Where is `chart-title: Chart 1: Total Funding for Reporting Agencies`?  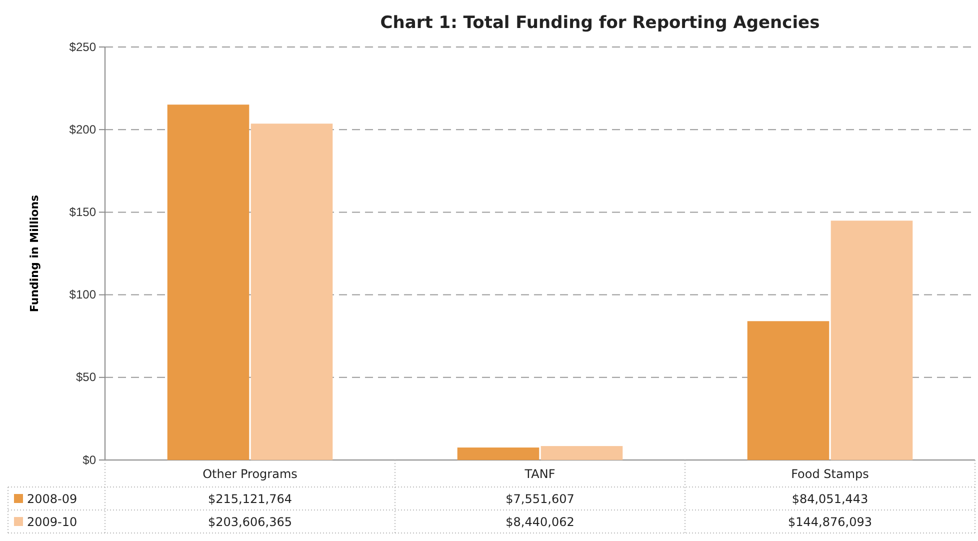
chart-title: Chart 1: Total Funding for Reporting Agencies is located at coordinates (600, 23).